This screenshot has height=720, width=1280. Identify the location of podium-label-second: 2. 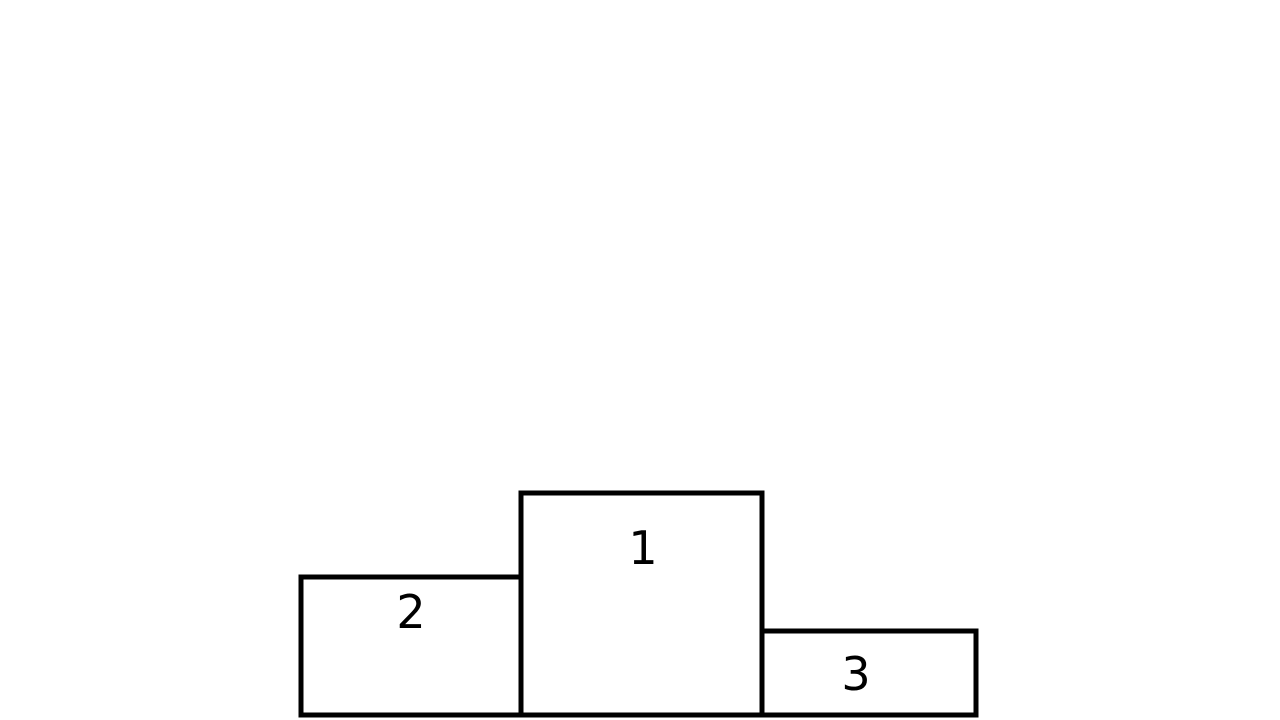
(410, 612).